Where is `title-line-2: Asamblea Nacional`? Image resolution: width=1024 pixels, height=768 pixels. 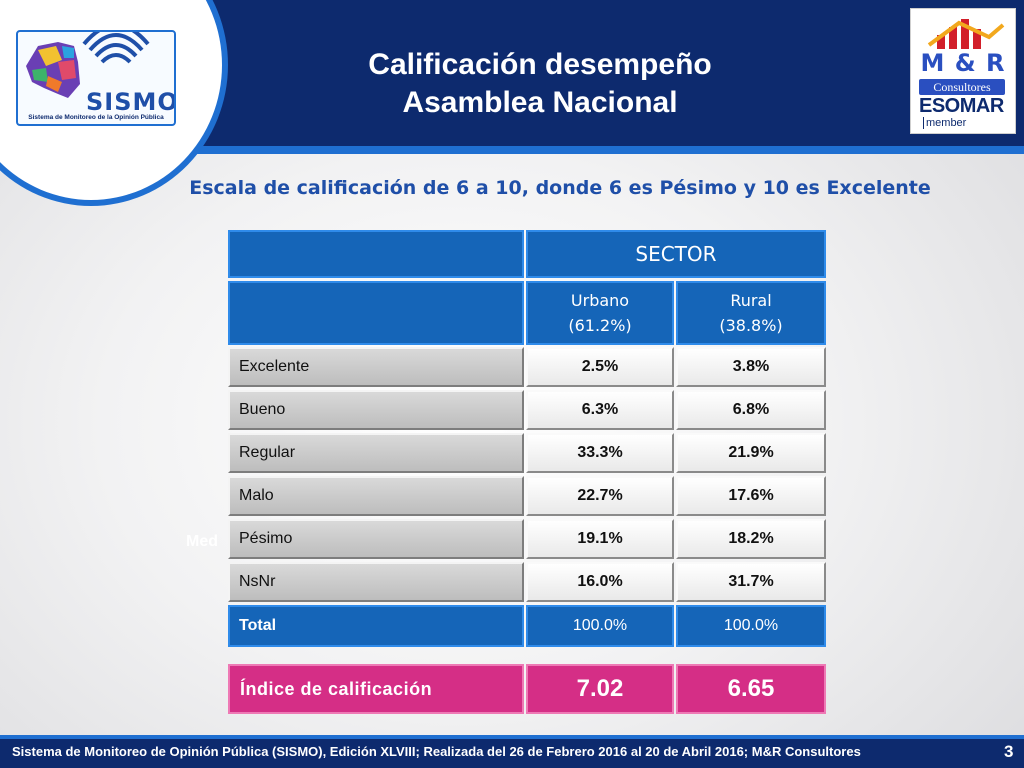 title-line-2: Asamblea Nacional is located at coordinates (540, 102).